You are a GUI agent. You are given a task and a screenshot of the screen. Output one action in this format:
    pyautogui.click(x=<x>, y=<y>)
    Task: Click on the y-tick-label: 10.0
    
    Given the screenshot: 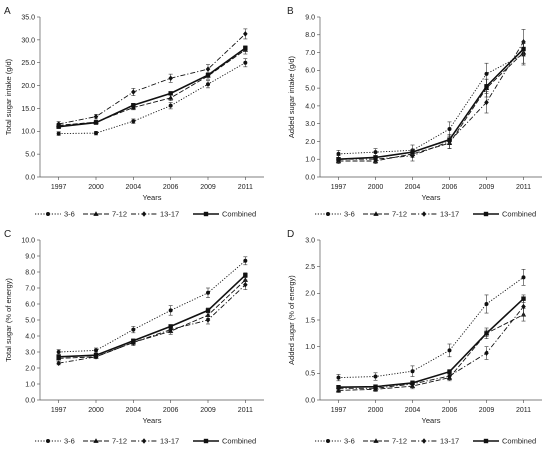 What is the action you would take?
    pyautogui.click(x=28, y=132)
    